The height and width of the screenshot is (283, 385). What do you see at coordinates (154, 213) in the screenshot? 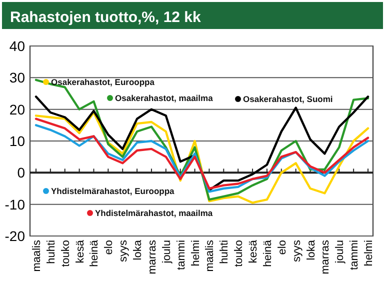
I see `legend-label: Yhdistelmärahastot, maailma` at bounding box center [154, 213].